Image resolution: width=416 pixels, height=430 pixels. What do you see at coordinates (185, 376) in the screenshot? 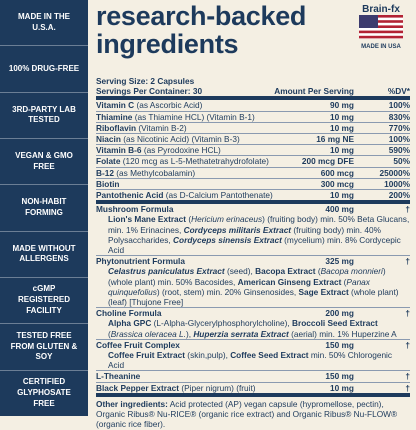
I see `ingredient: L-Theanine` at bounding box center [185, 376].